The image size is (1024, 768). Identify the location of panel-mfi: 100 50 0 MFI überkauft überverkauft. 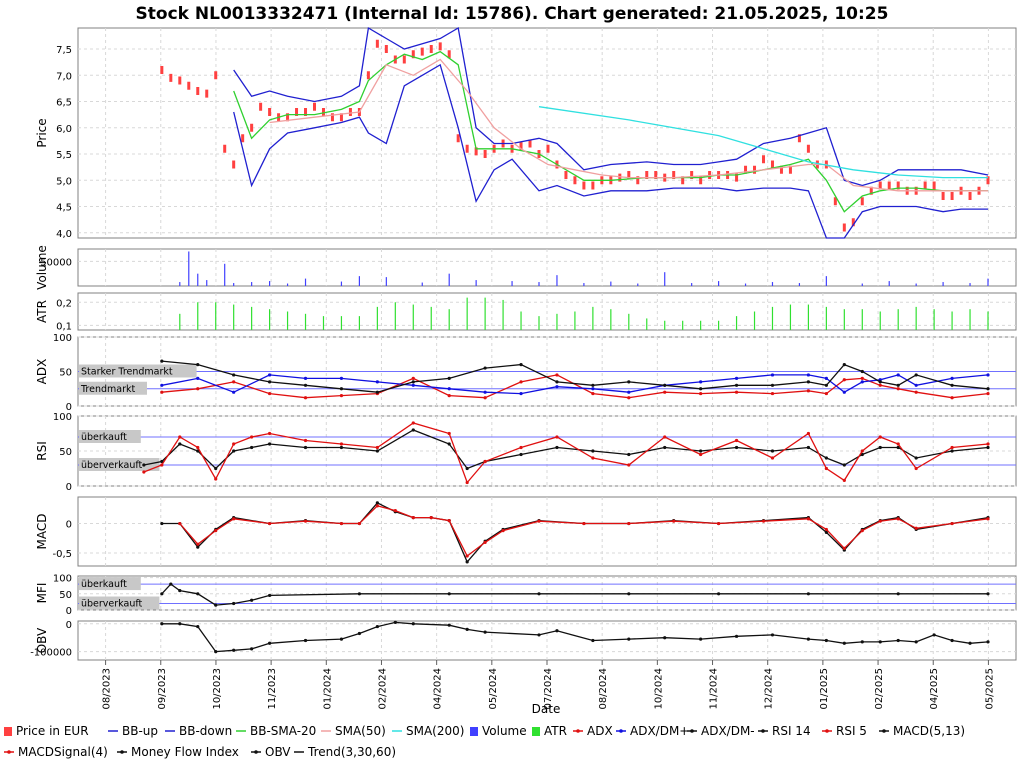
(526, 595).